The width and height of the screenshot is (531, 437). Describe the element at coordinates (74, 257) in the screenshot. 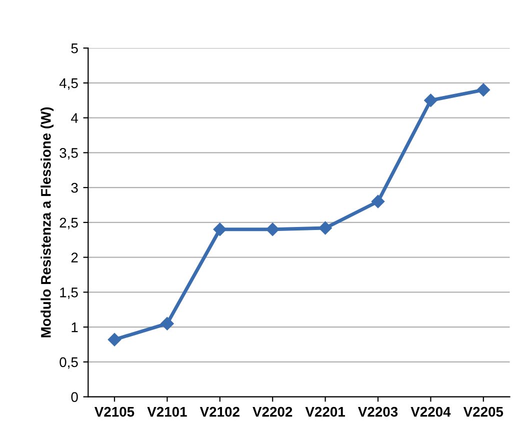

I see `y-tick-label: 2` at that location.